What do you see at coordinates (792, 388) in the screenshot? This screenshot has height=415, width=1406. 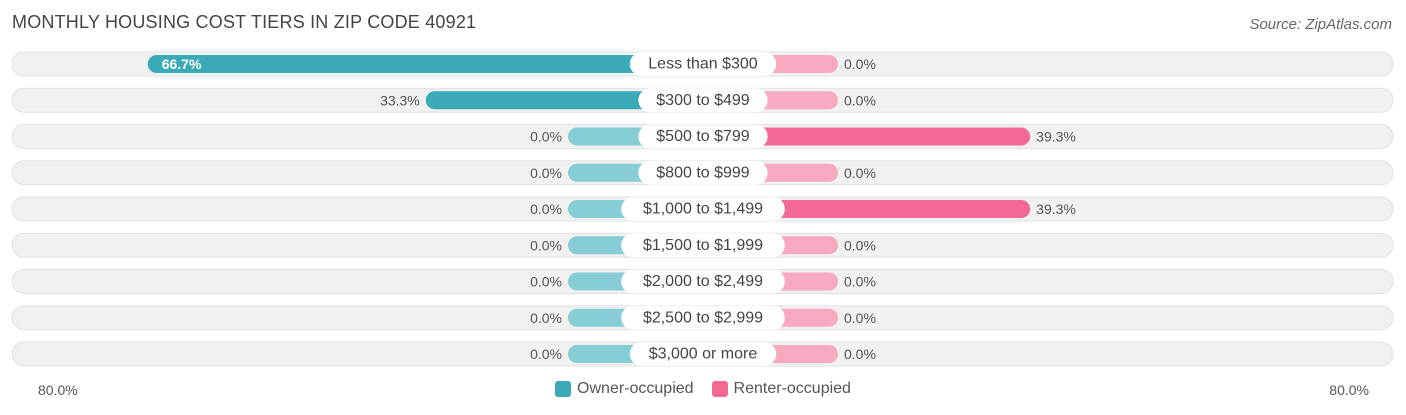 I see `legend-label-renter: Renter-occupied` at bounding box center [792, 388].